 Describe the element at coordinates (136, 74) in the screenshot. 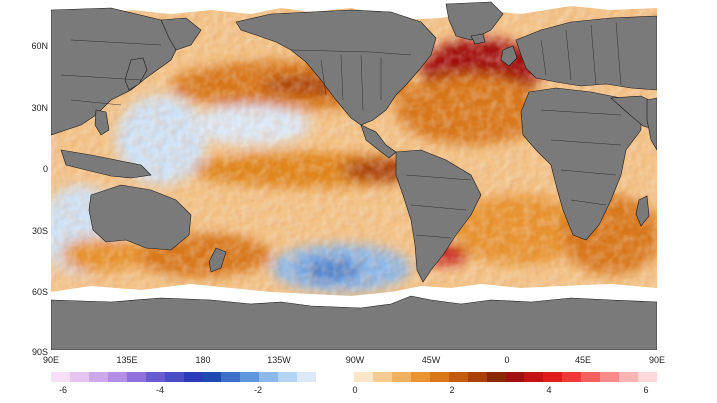

I see `japan` at that location.